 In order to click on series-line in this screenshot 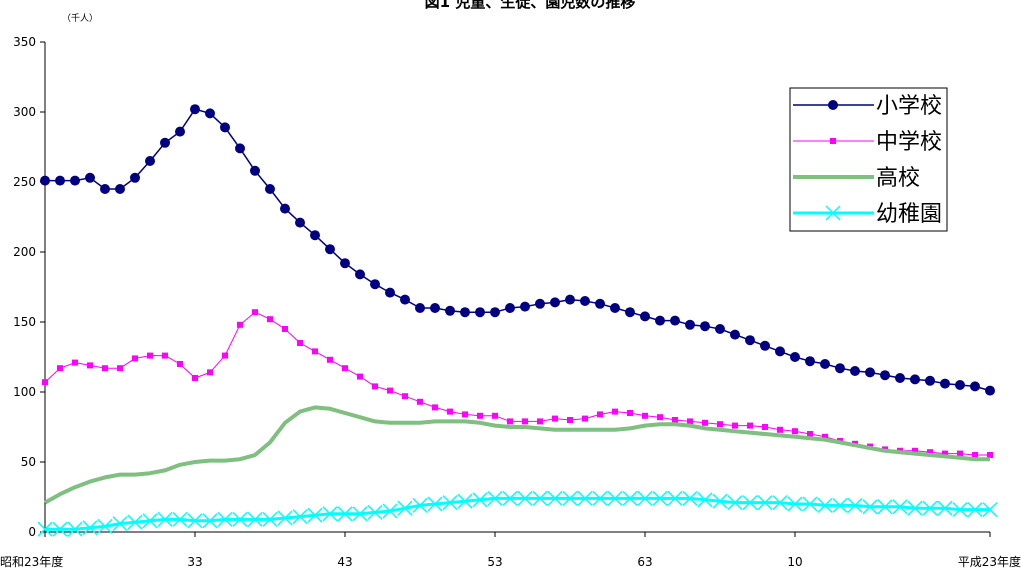, I will do `click(517, 513)`.